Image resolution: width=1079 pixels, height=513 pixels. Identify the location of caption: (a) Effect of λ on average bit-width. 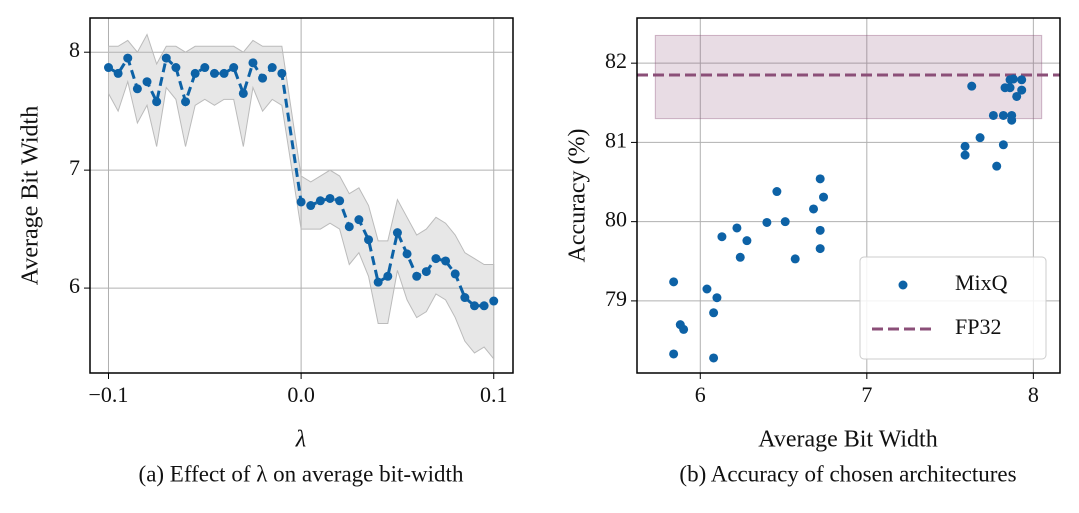
(301, 473).